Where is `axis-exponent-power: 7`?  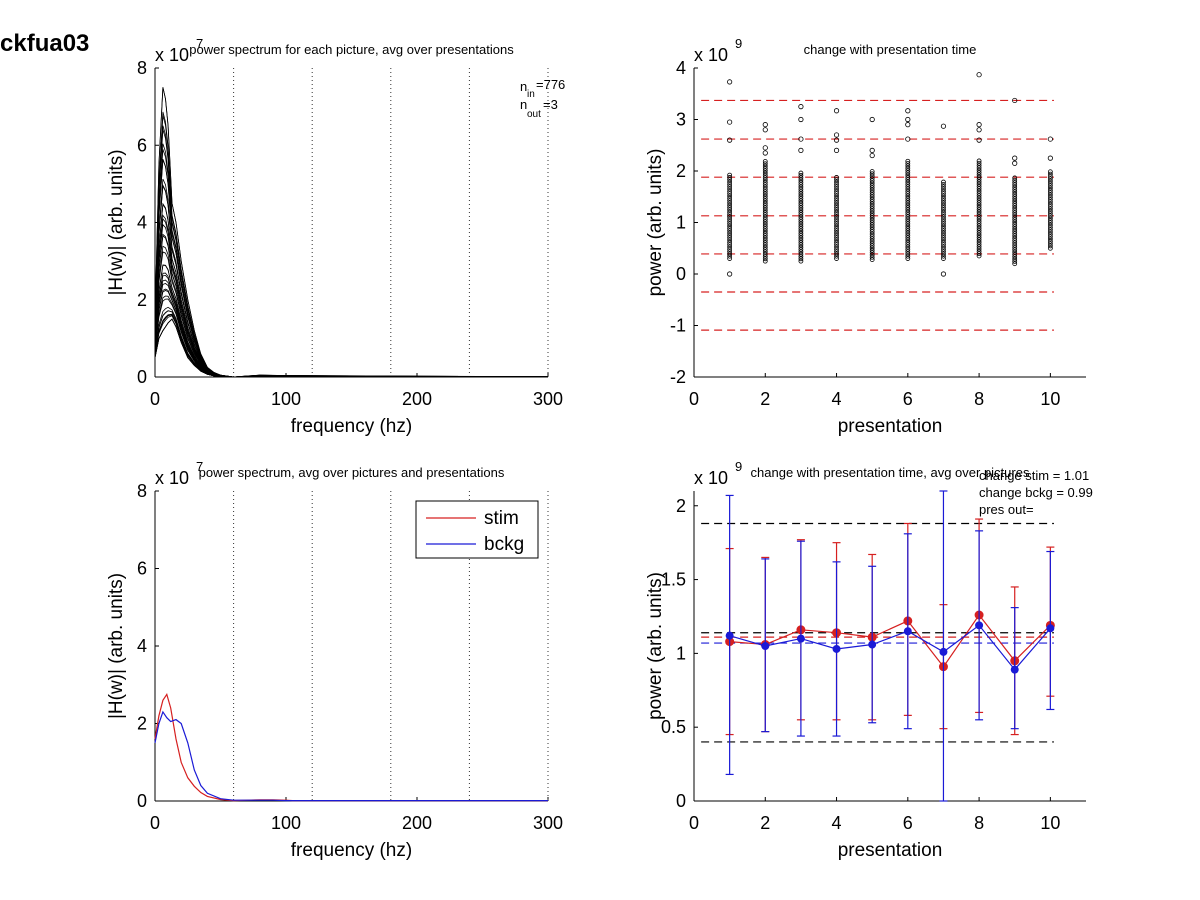
axis-exponent-power: 7 is located at coordinates (199, 43).